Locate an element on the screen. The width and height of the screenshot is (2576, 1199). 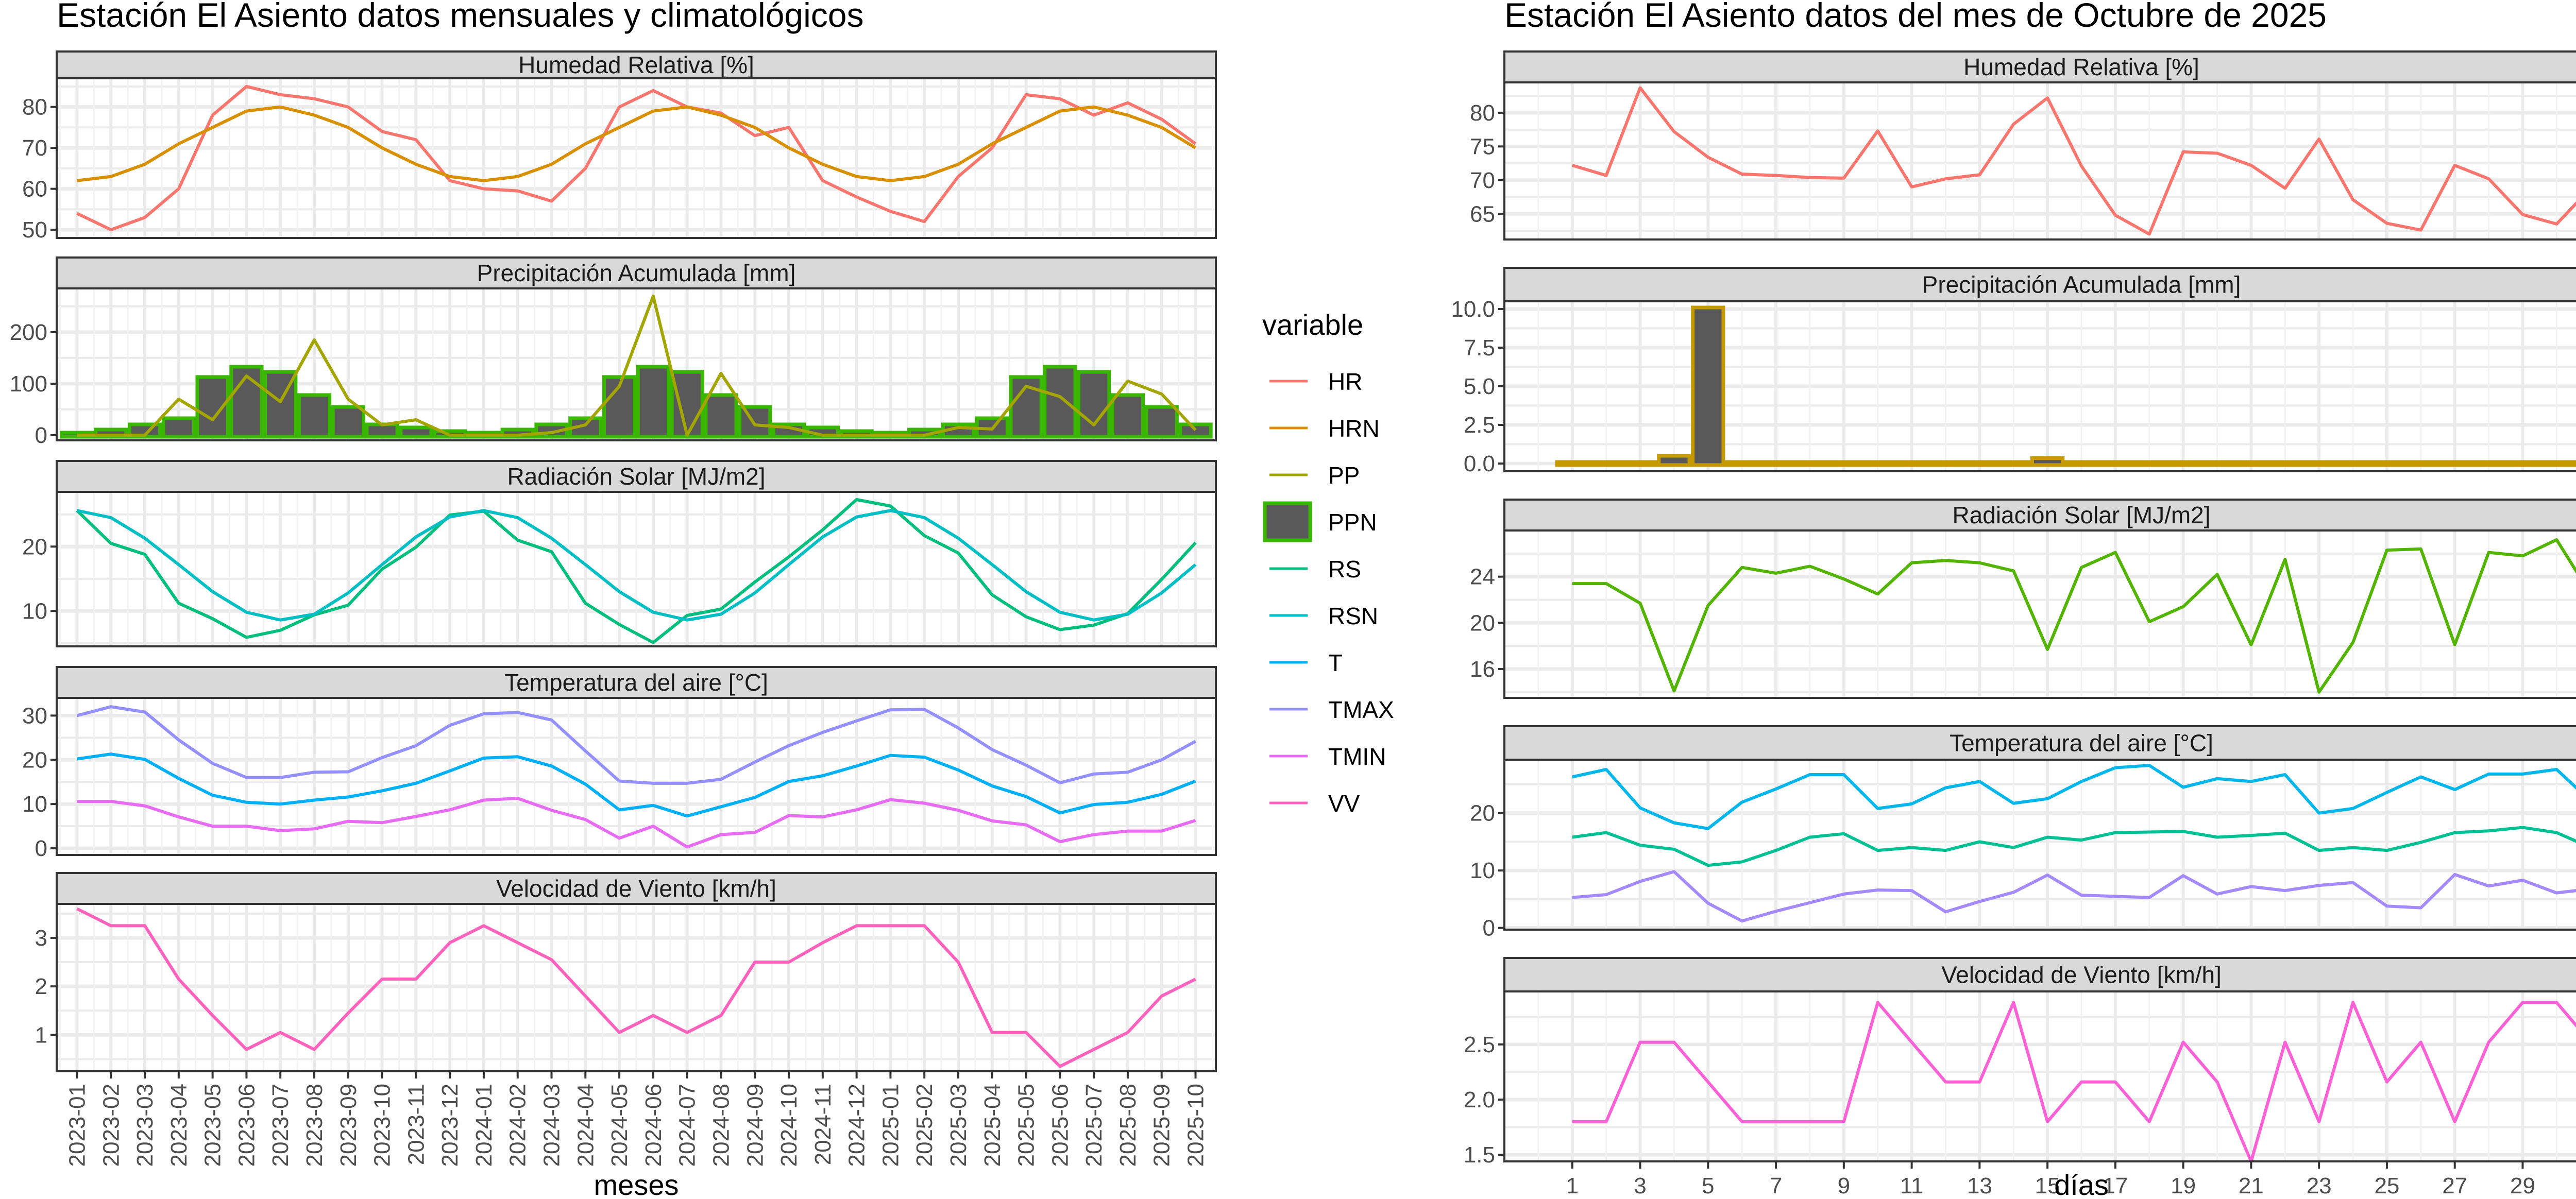
y-tick-label: 20 is located at coordinates (1482, 813).